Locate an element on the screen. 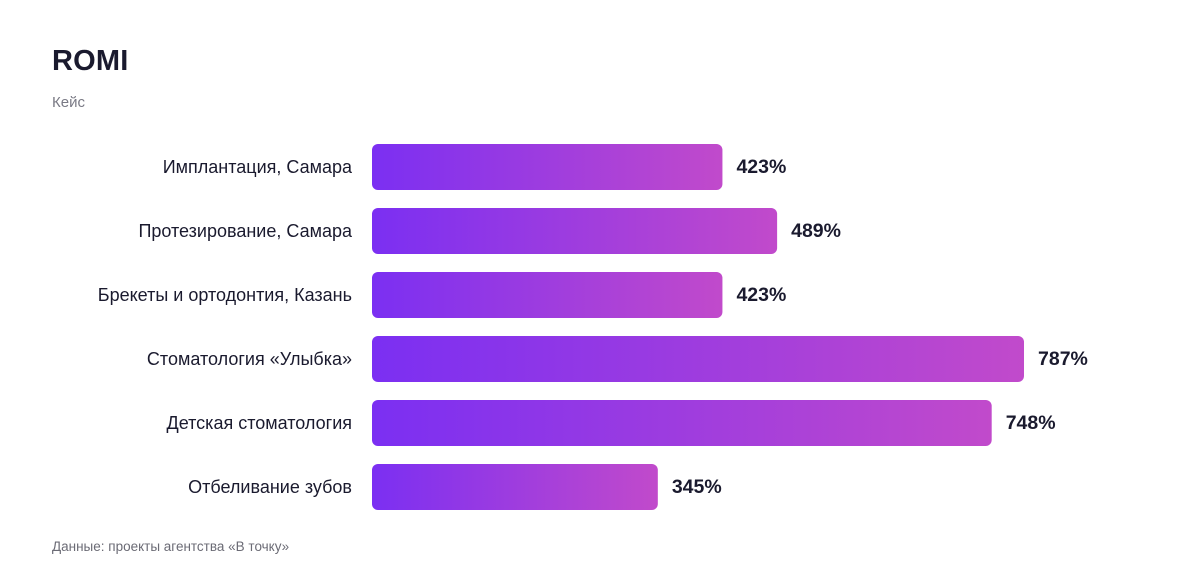 The width and height of the screenshot is (1200, 584). value-label: 345% is located at coordinates (697, 487).